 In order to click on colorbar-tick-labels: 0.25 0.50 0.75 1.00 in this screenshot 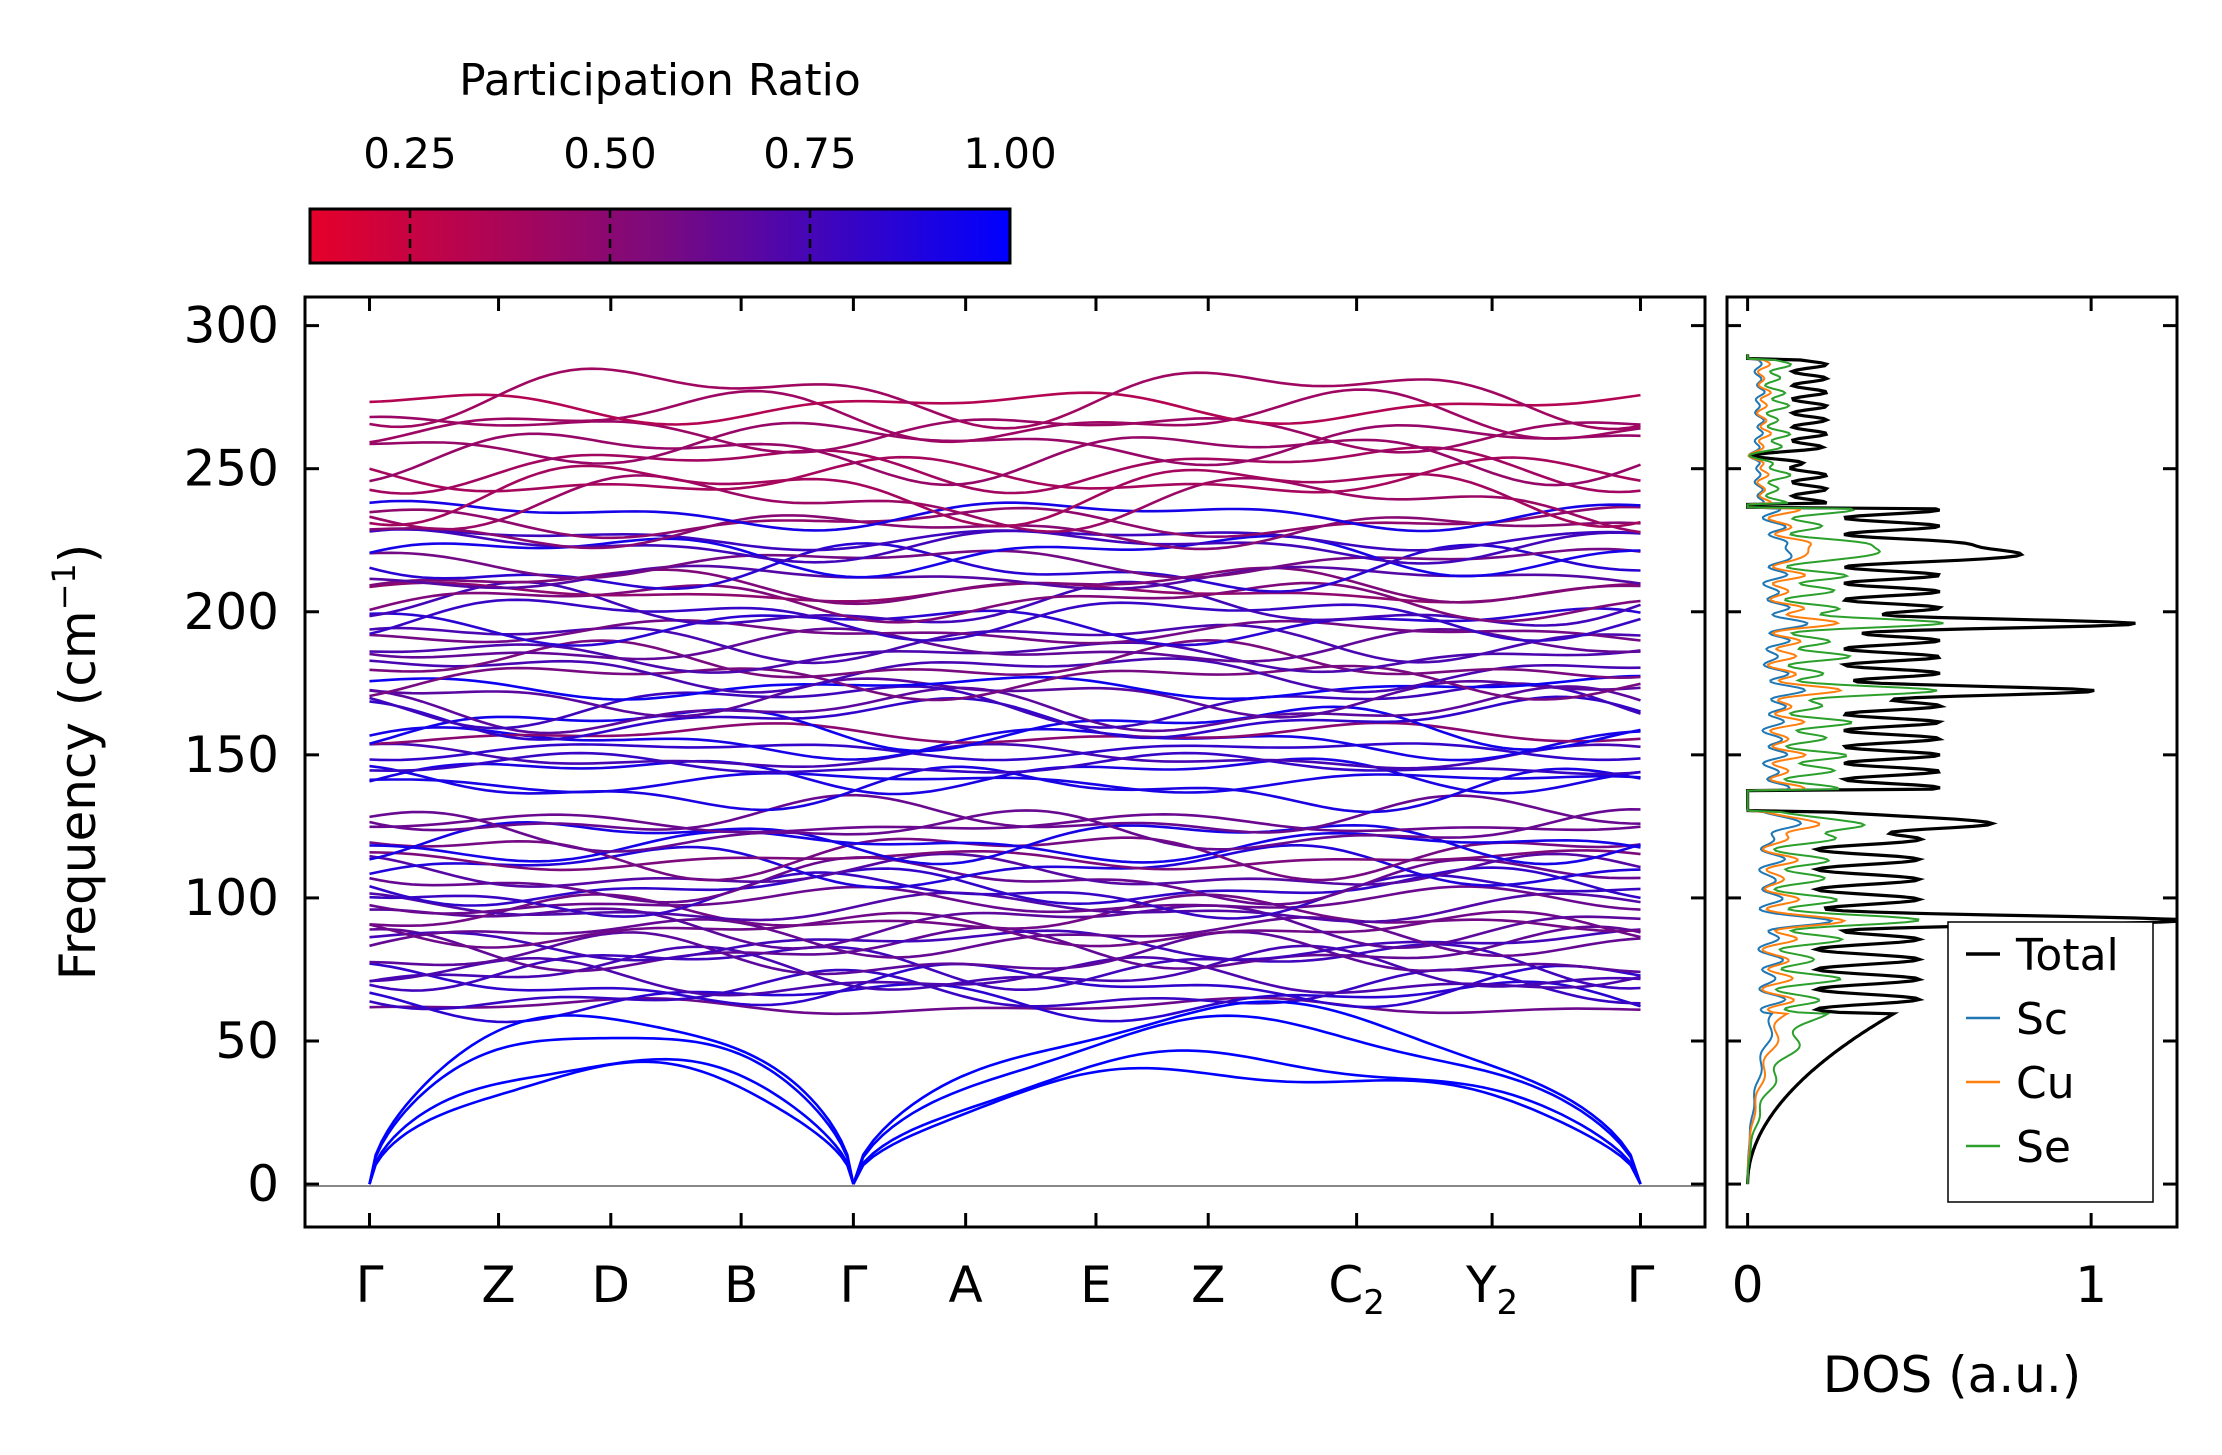, I will do `click(710, 153)`.